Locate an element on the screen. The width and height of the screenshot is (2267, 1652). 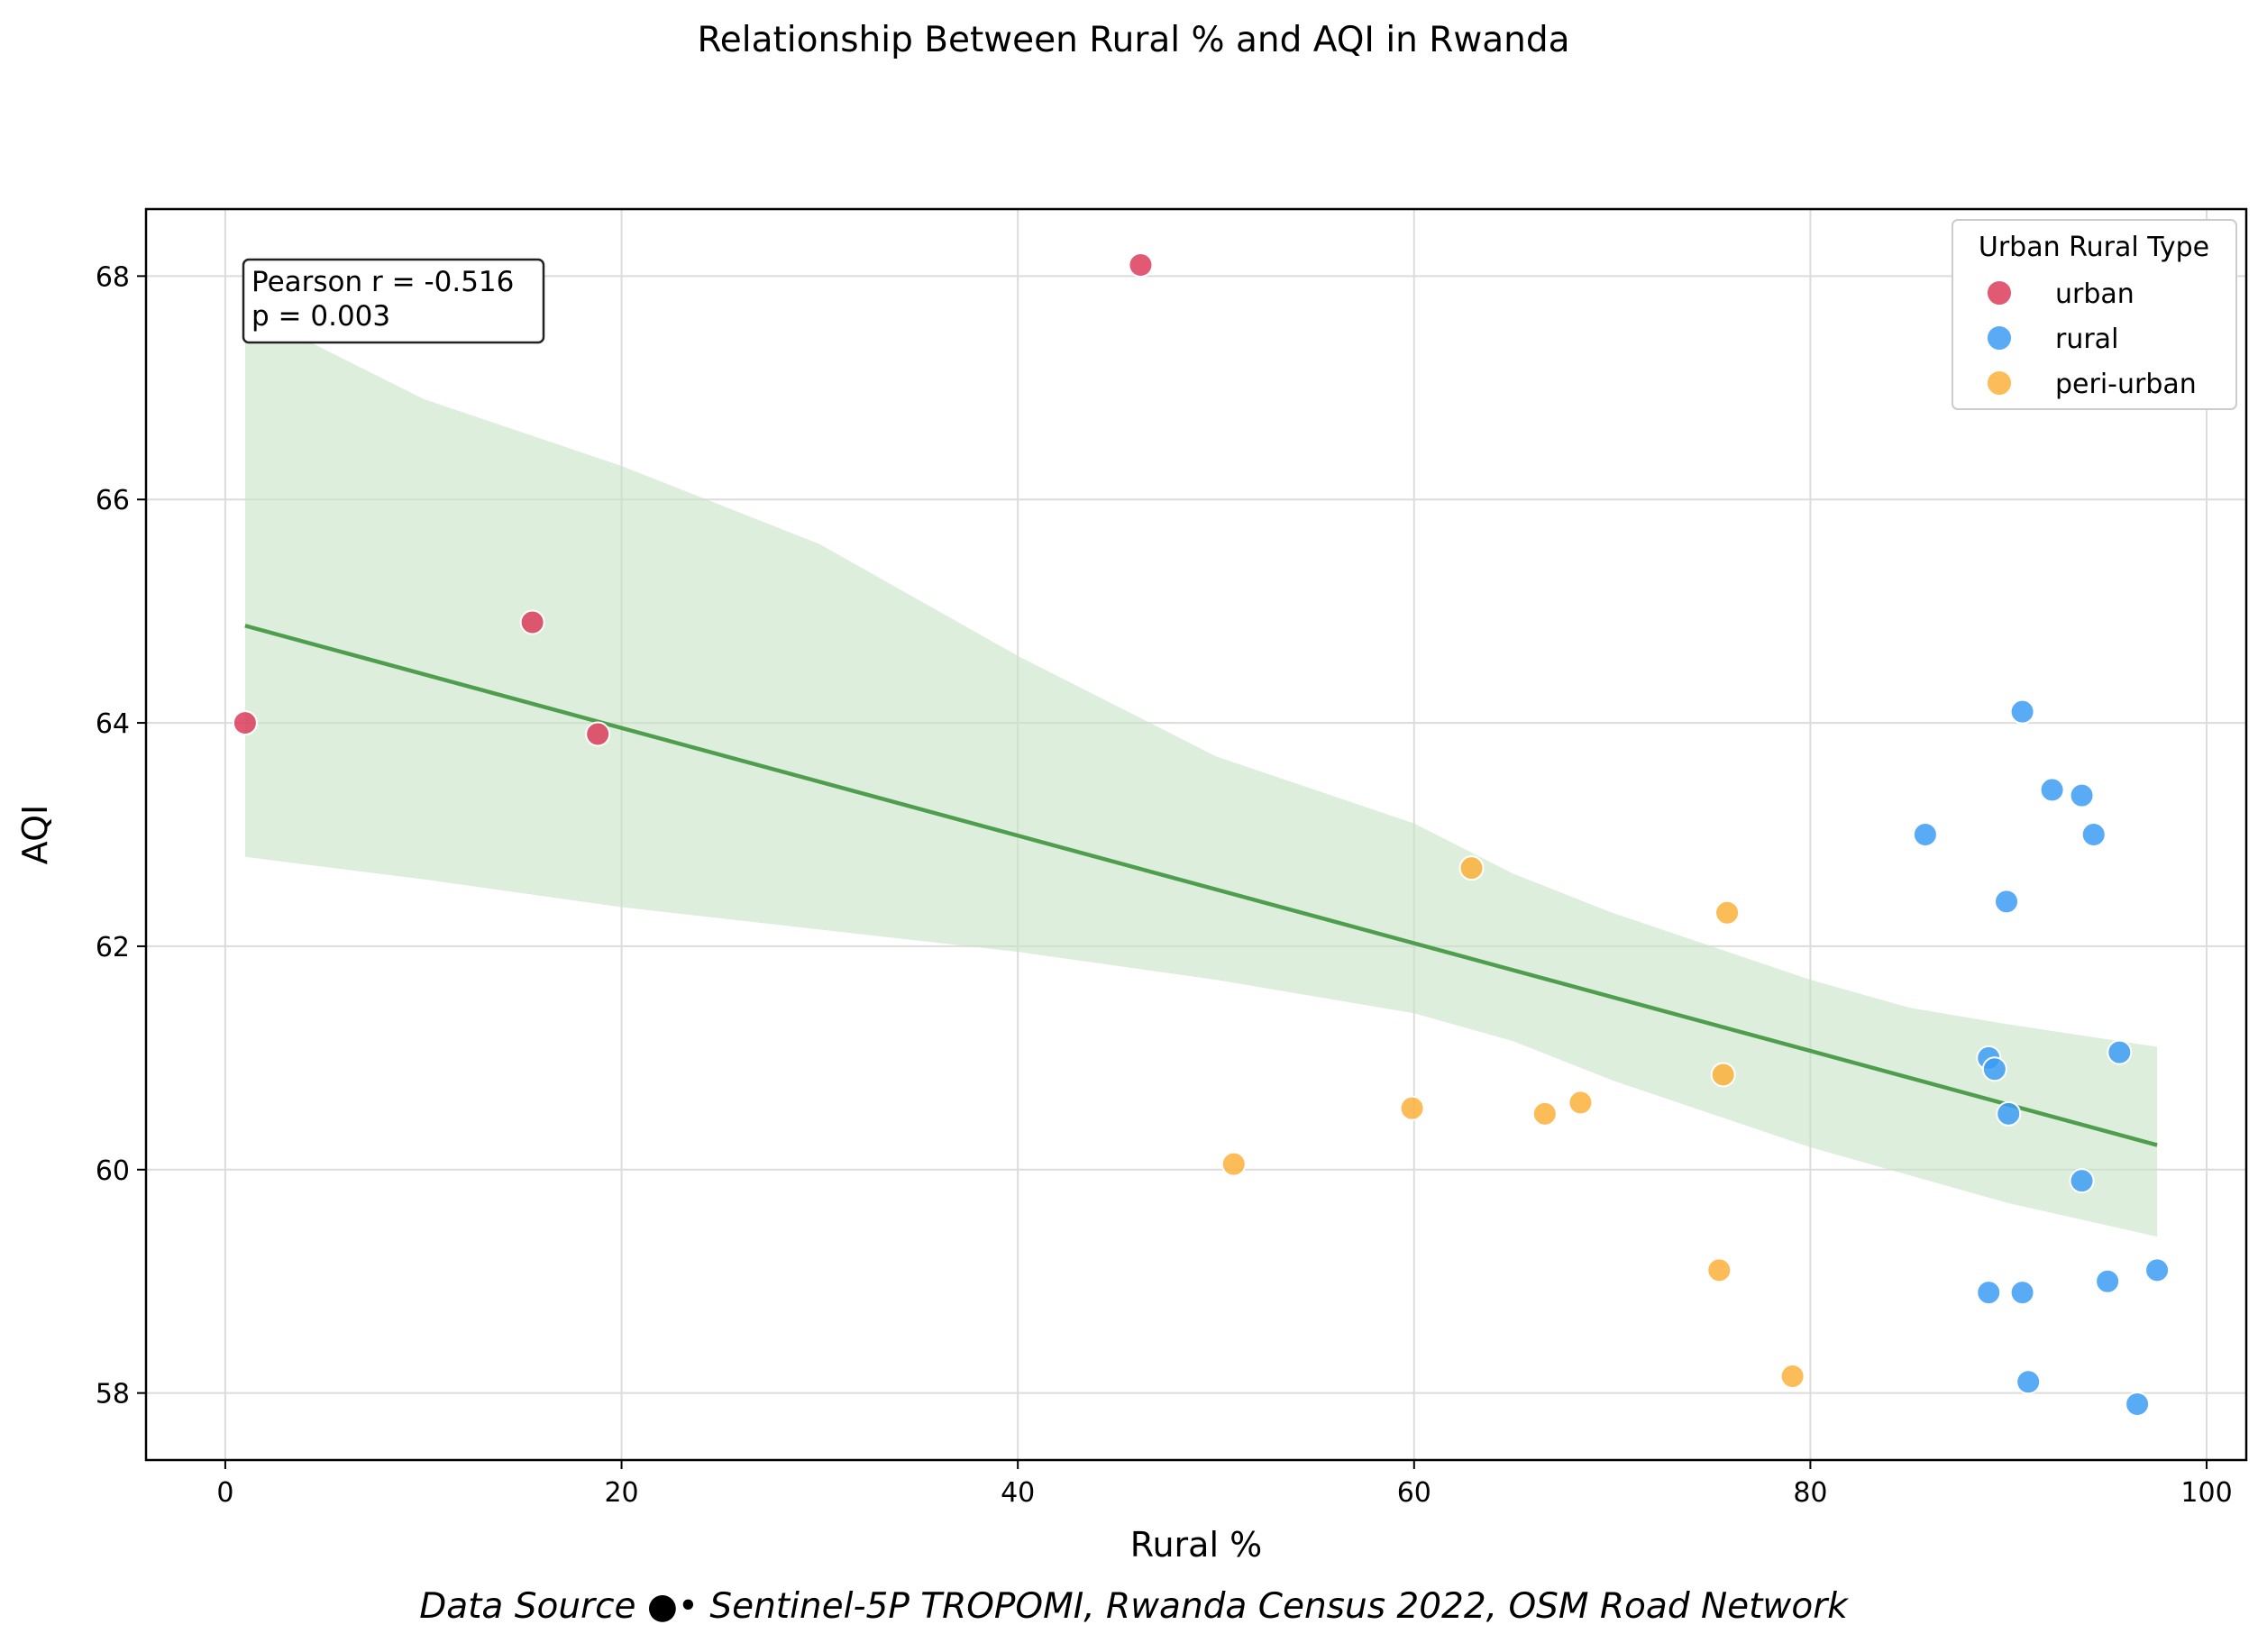
legend-marker-urban is located at coordinates (1999, 292).